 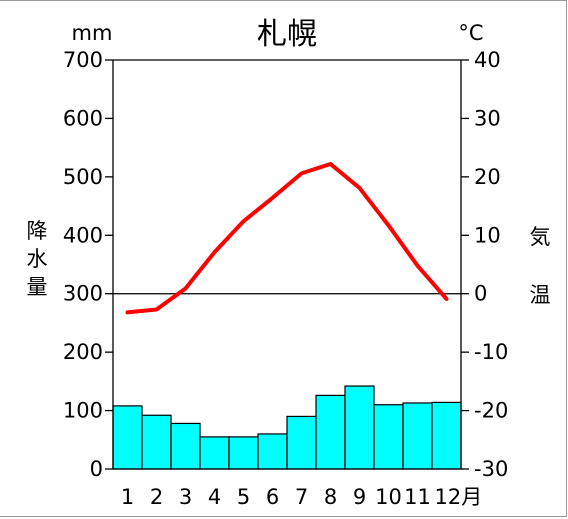 What do you see at coordinates (156, 497) in the screenshot?
I see `month-label: 2` at bounding box center [156, 497].